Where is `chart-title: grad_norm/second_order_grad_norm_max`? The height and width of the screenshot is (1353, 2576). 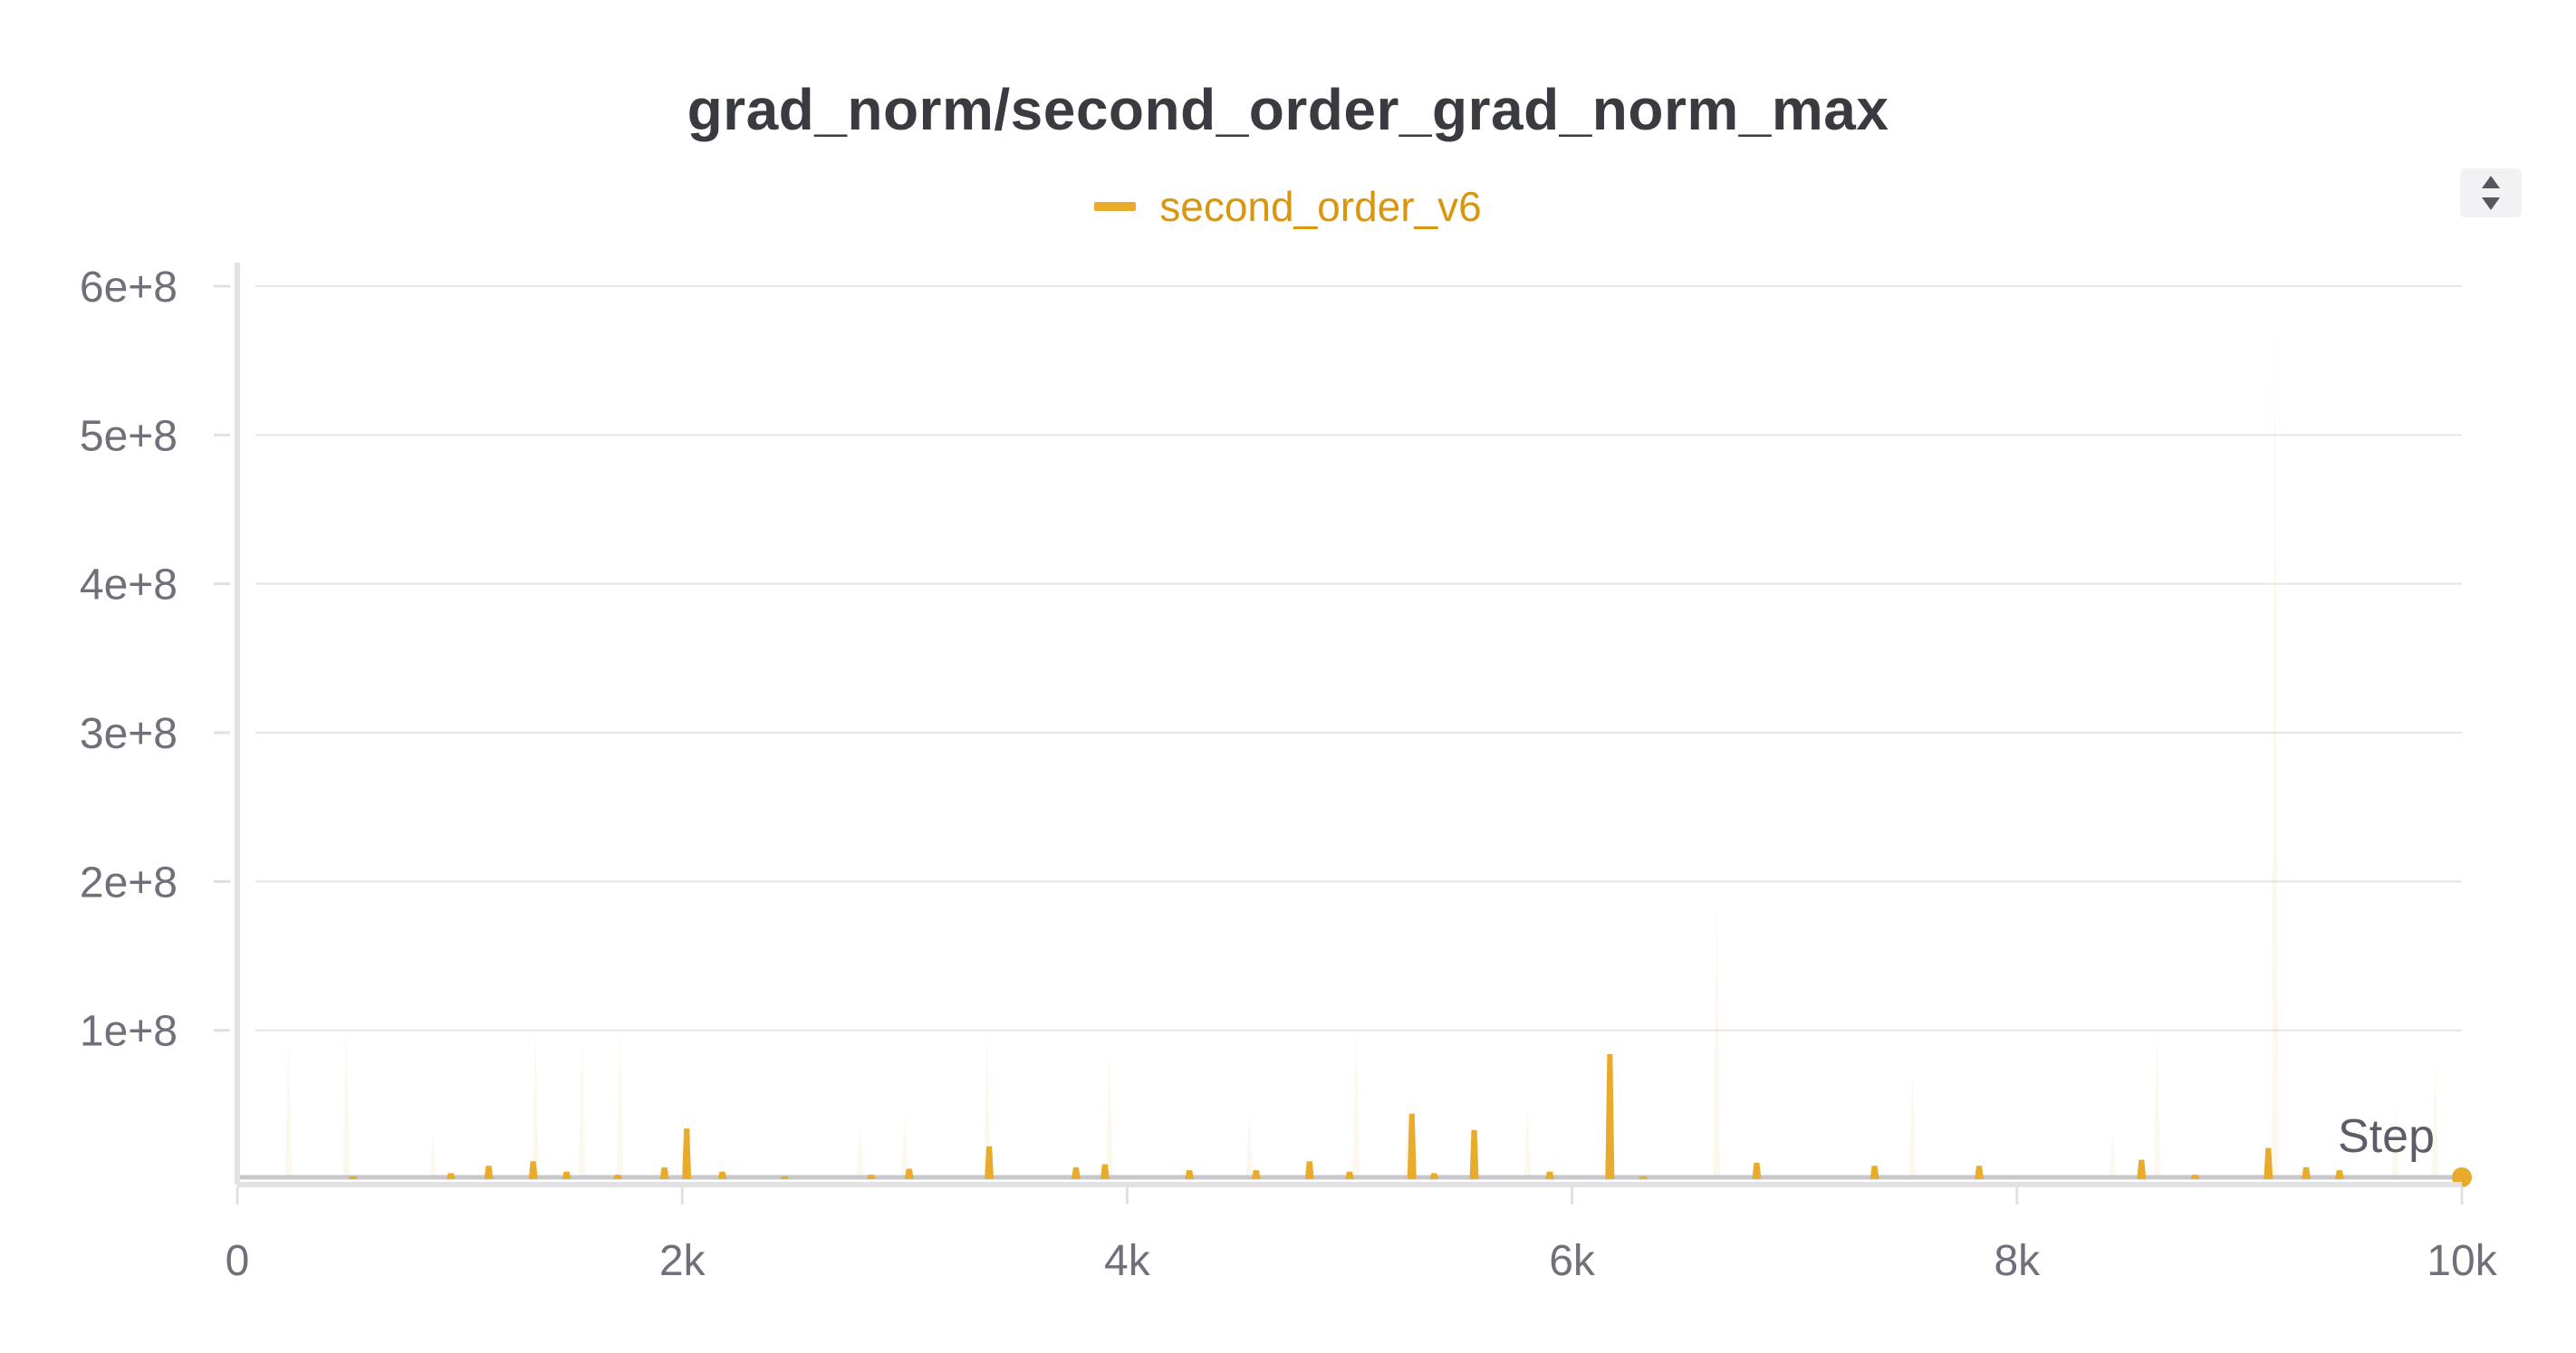 chart-title: grad_norm/second_order_grad_norm_max is located at coordinates (1288, 110).